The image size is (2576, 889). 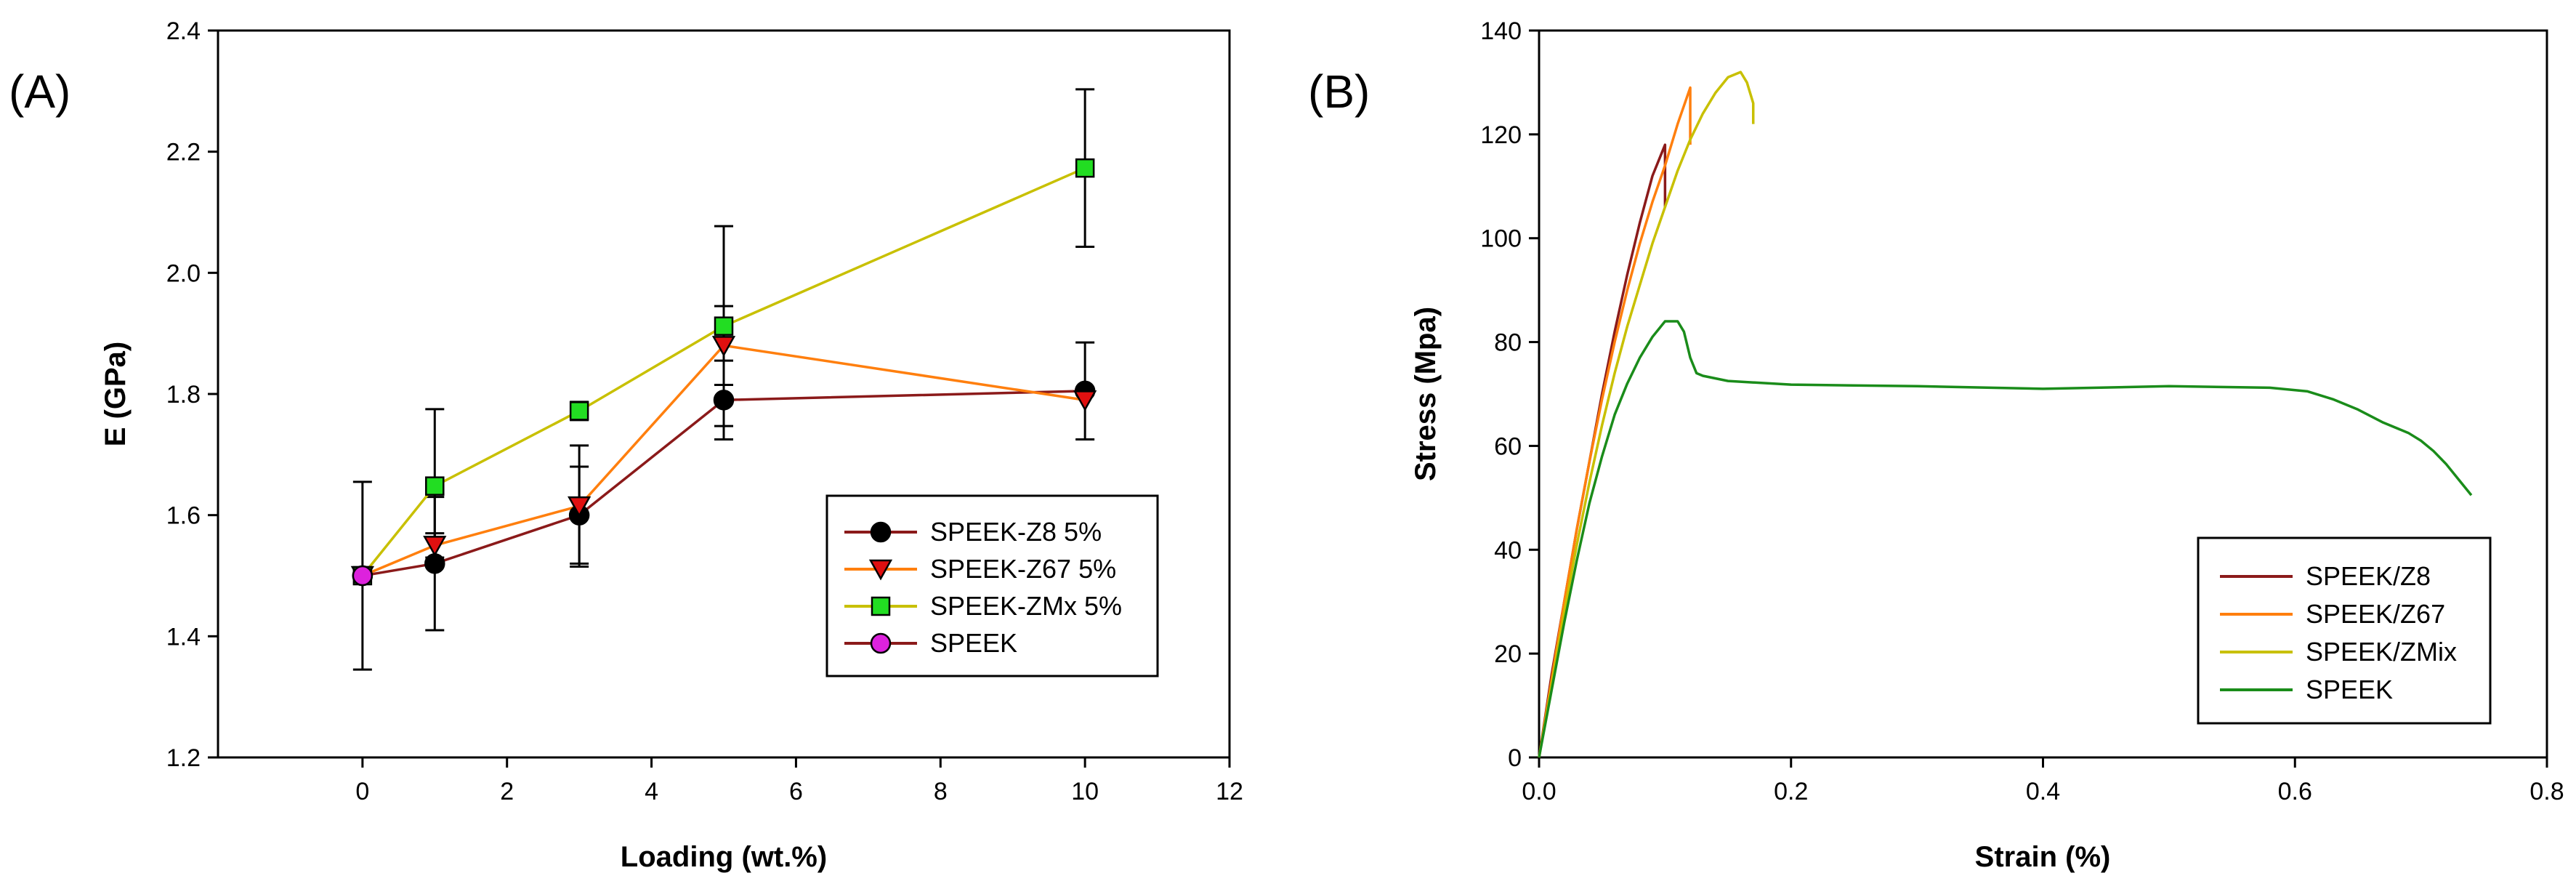 What do you see at coordinates (1016, 532) in the screenshot?
I see `legend-label: SPEEK-Z8 5%` at bounding box center [1016, 532].